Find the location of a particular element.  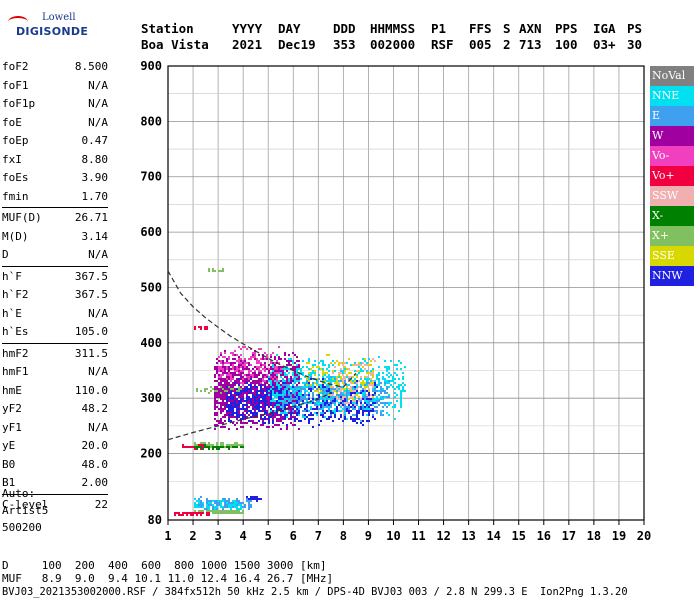

header-label-8: AXN is located at coordinates (530, 28).